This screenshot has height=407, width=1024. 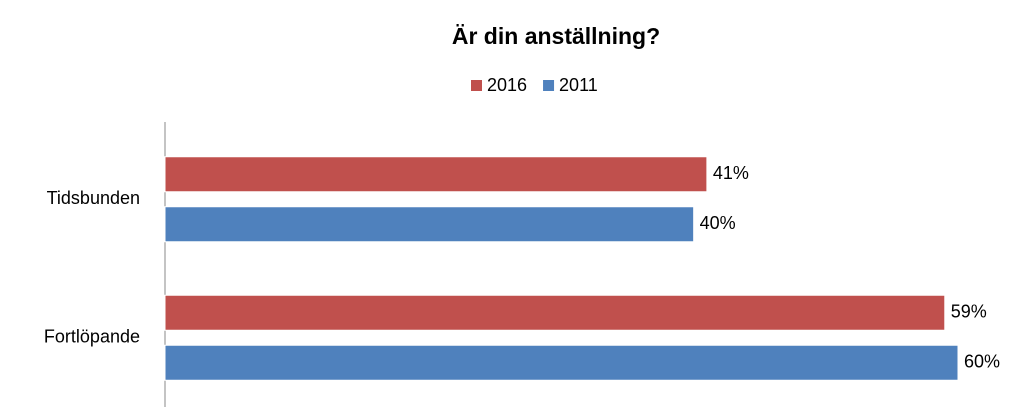 What do you see at coordinates (731, 173) in the screenshot?
I see `data-label: 41%` at bounding box center [731, 173].